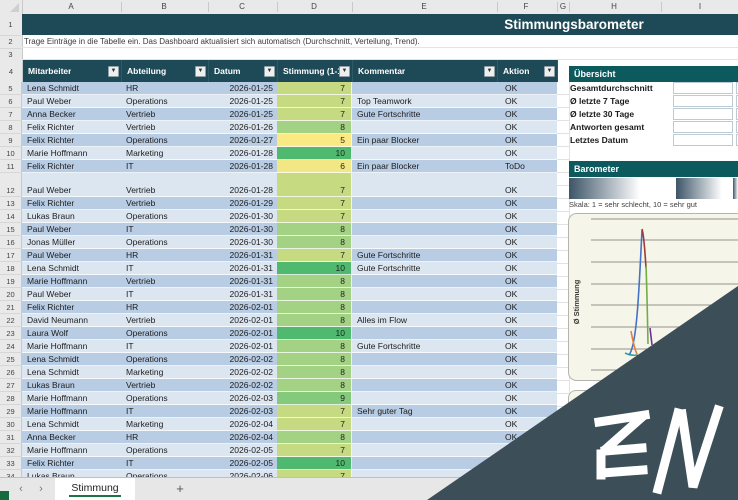 The height and width of the screenshot is (500, 738). Describe the element at coordinates (164, 424) in the screenshot. I see `cell-abteilung: Marketing` at that location.